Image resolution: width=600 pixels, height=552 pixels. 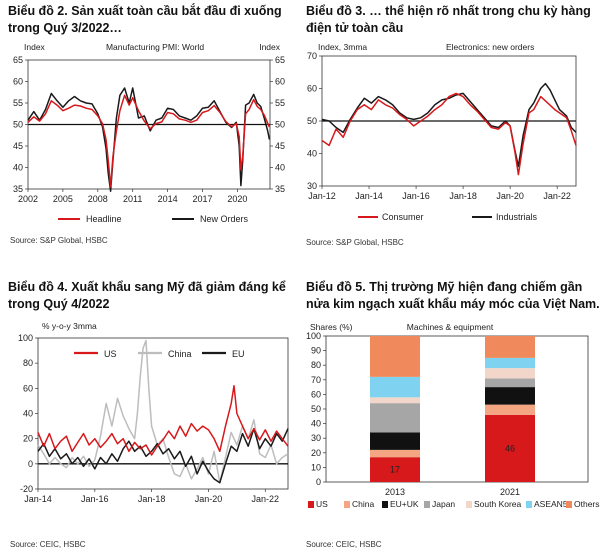 What do you see at coordinates (152, 499) in the screenshot?
I see `x-tick-label: Jan-18` at bounding box center [152, 499].